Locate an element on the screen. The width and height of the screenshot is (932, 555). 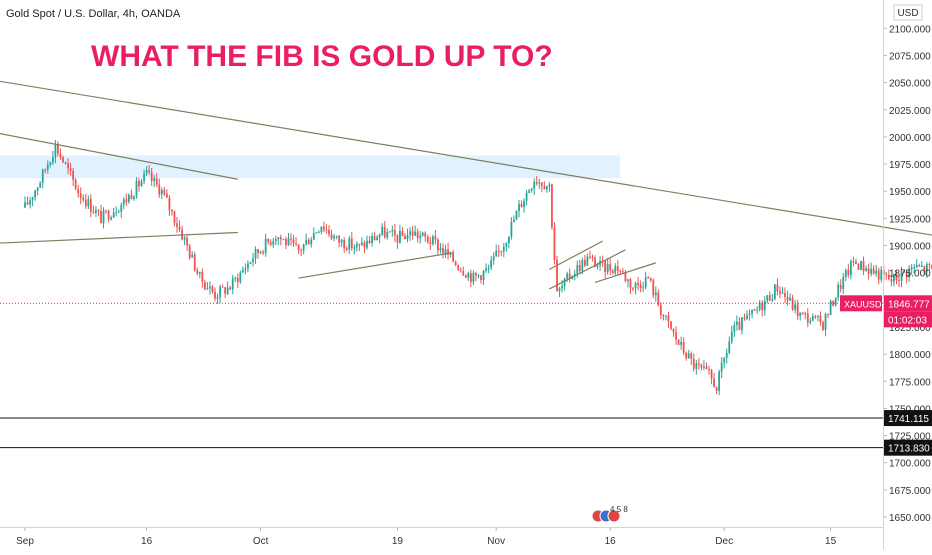
wedge-upper-line is located at coordinates (119, 156).